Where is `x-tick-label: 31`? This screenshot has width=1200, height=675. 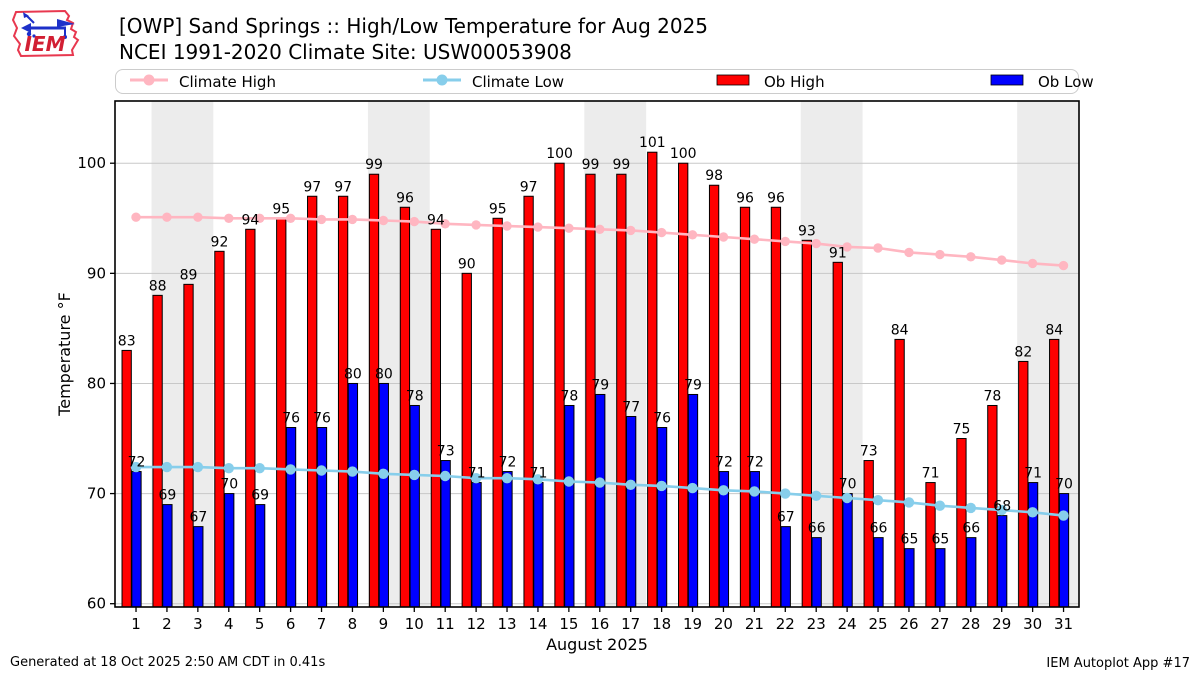 x-tick-label: 31 is located at coordinates (1063, 624).